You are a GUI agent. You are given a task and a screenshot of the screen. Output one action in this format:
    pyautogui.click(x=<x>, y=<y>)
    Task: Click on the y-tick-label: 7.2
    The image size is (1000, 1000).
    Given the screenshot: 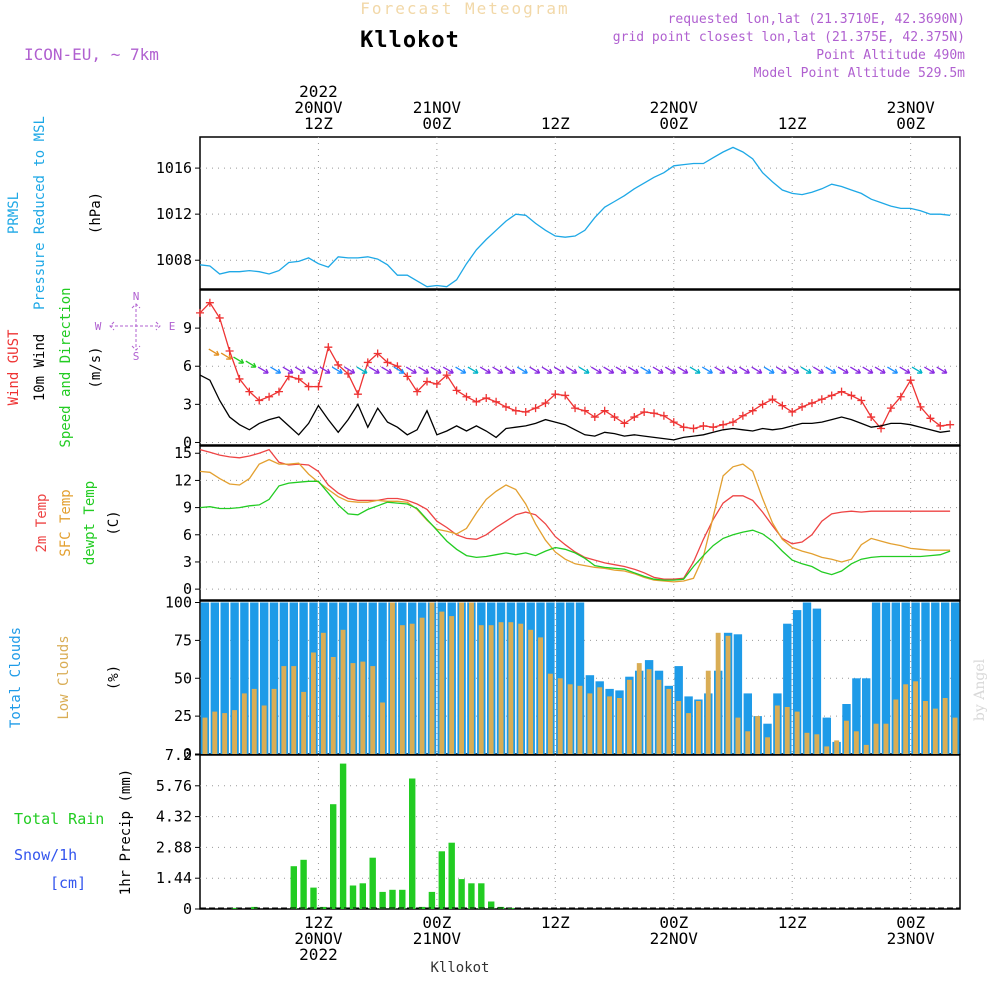 What is the action you would take?
    pyautogui.click(x=178, y=755)
    